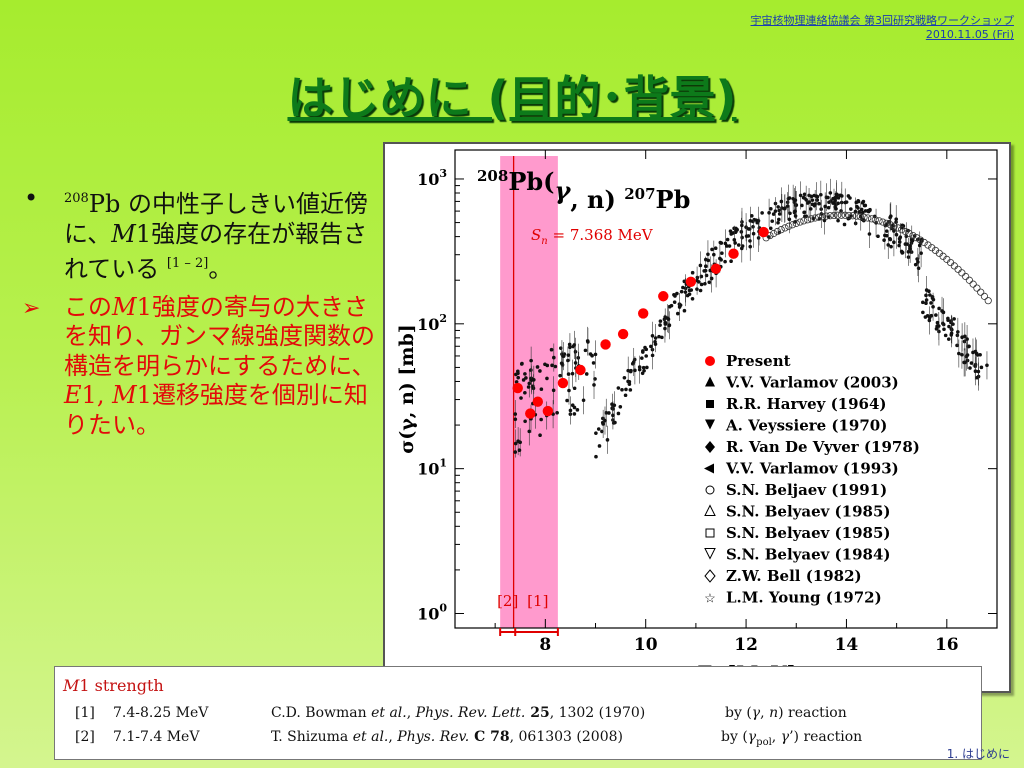 This screenshot has width=1024, height=768. What do you see at coordinates (104, 204) in the screenshot?
I see `element-symbol: Pb` at bounding box center [104, 204].